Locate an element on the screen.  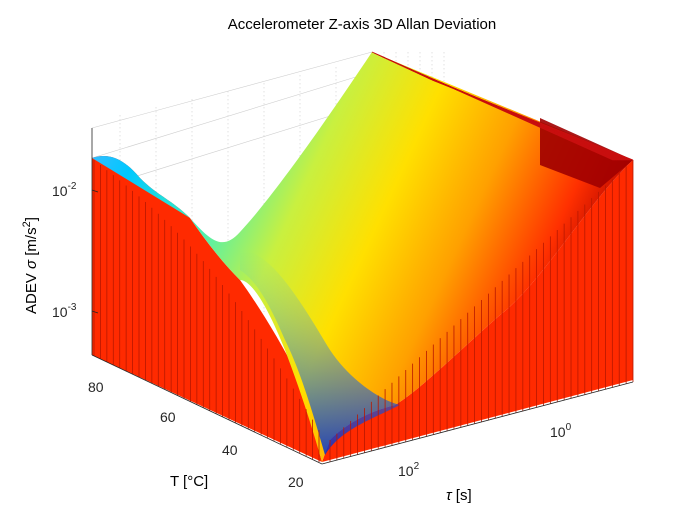
tau-tick-0: 10⁰ is located at coordinates (561, 431).